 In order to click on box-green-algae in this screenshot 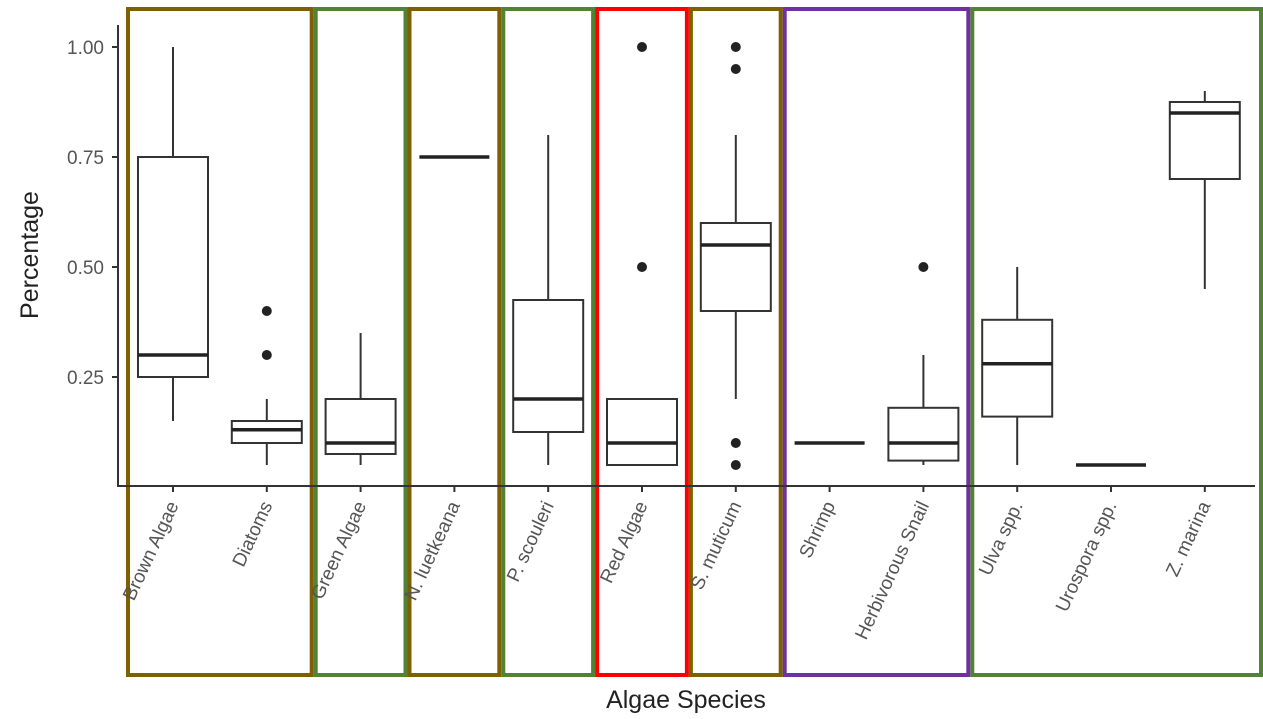, I will do `click(360, 399)`.